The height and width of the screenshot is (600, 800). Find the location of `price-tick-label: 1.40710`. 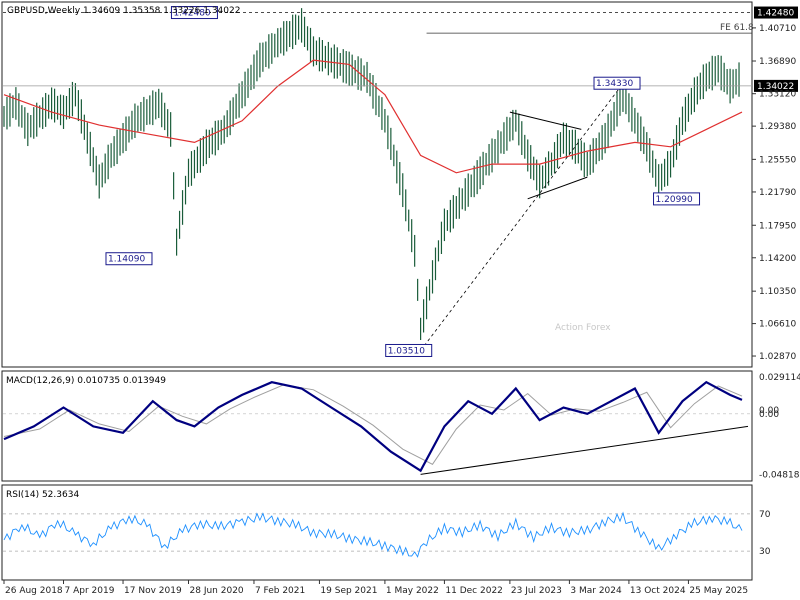

price-tick-label: 1.40710 is located at coordinates (777, 29).